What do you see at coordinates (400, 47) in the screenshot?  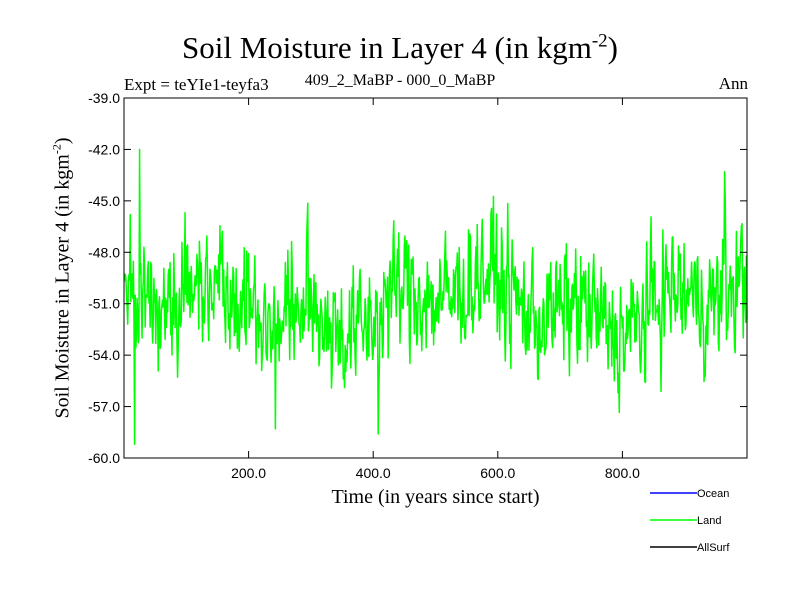 I see `chart-title: Soil Moisture in Layer 4 (in kgm-2)` at bounding box center [400, 47].